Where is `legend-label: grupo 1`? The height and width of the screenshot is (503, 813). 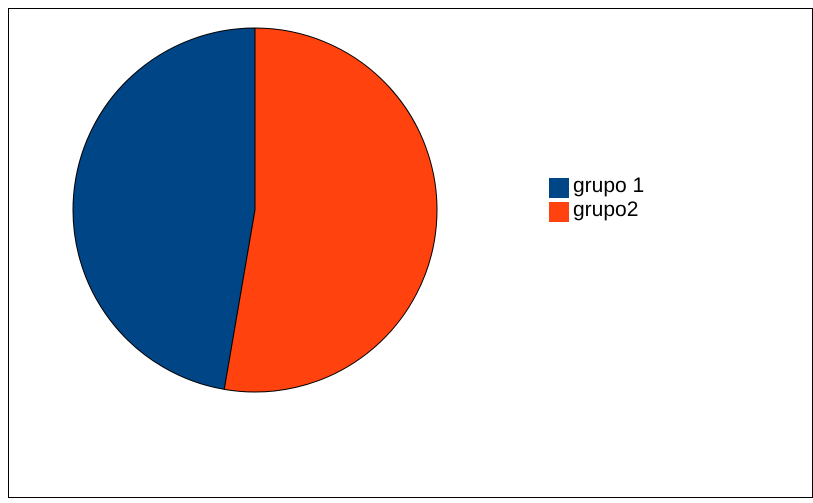 legend-label: grupo 1 is located at coordinates (608, 185).